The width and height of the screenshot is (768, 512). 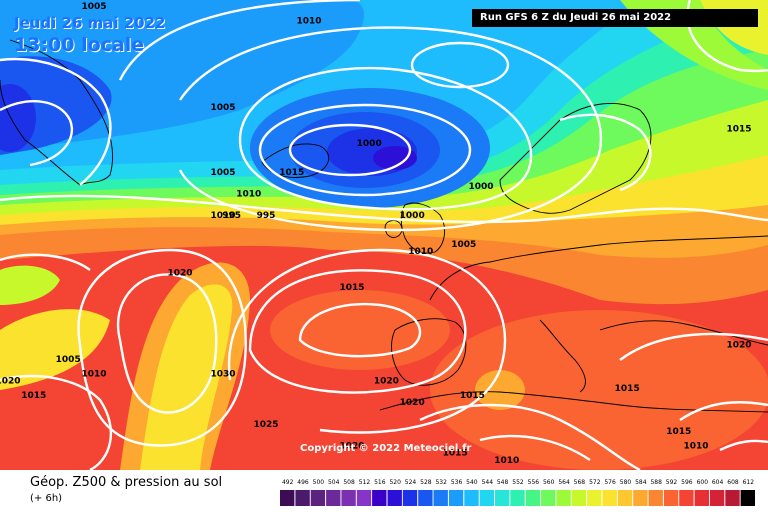 I want to click on legend-label: 608, so click(x=733, y=482).